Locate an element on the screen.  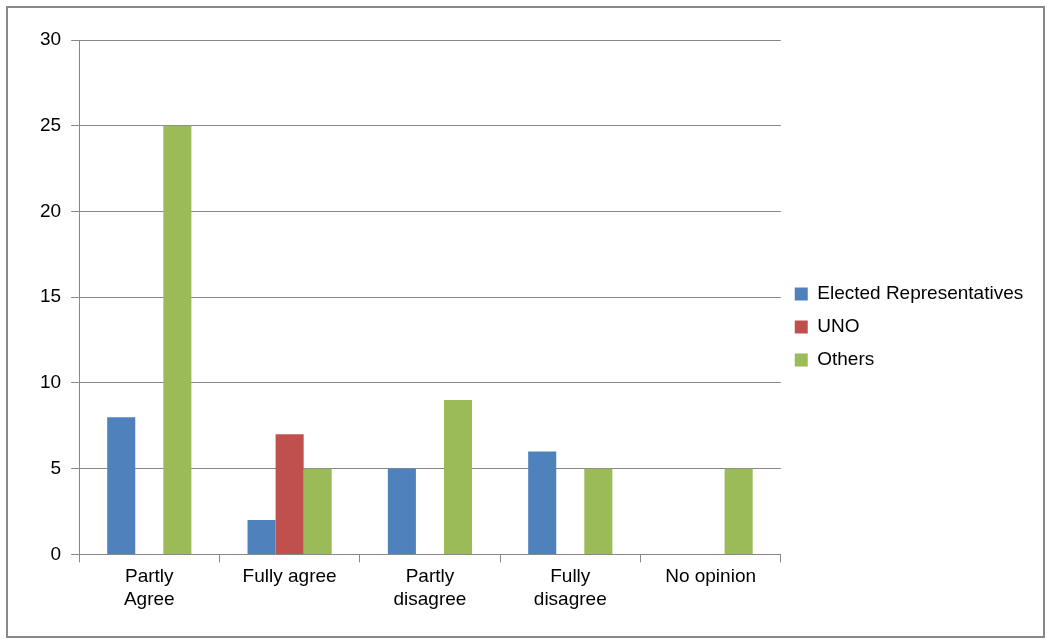
y-tick-label: 5 is located at coordinates (56, 467).